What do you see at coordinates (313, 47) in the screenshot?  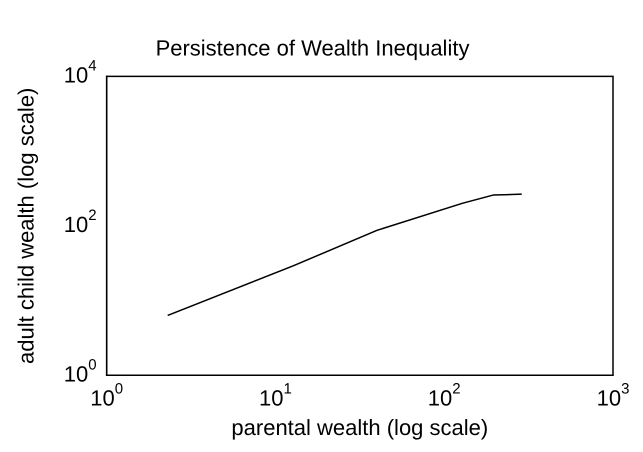 I see `chart-title: Persistence of Wealth Inequality` at bounding box center [313, 47].